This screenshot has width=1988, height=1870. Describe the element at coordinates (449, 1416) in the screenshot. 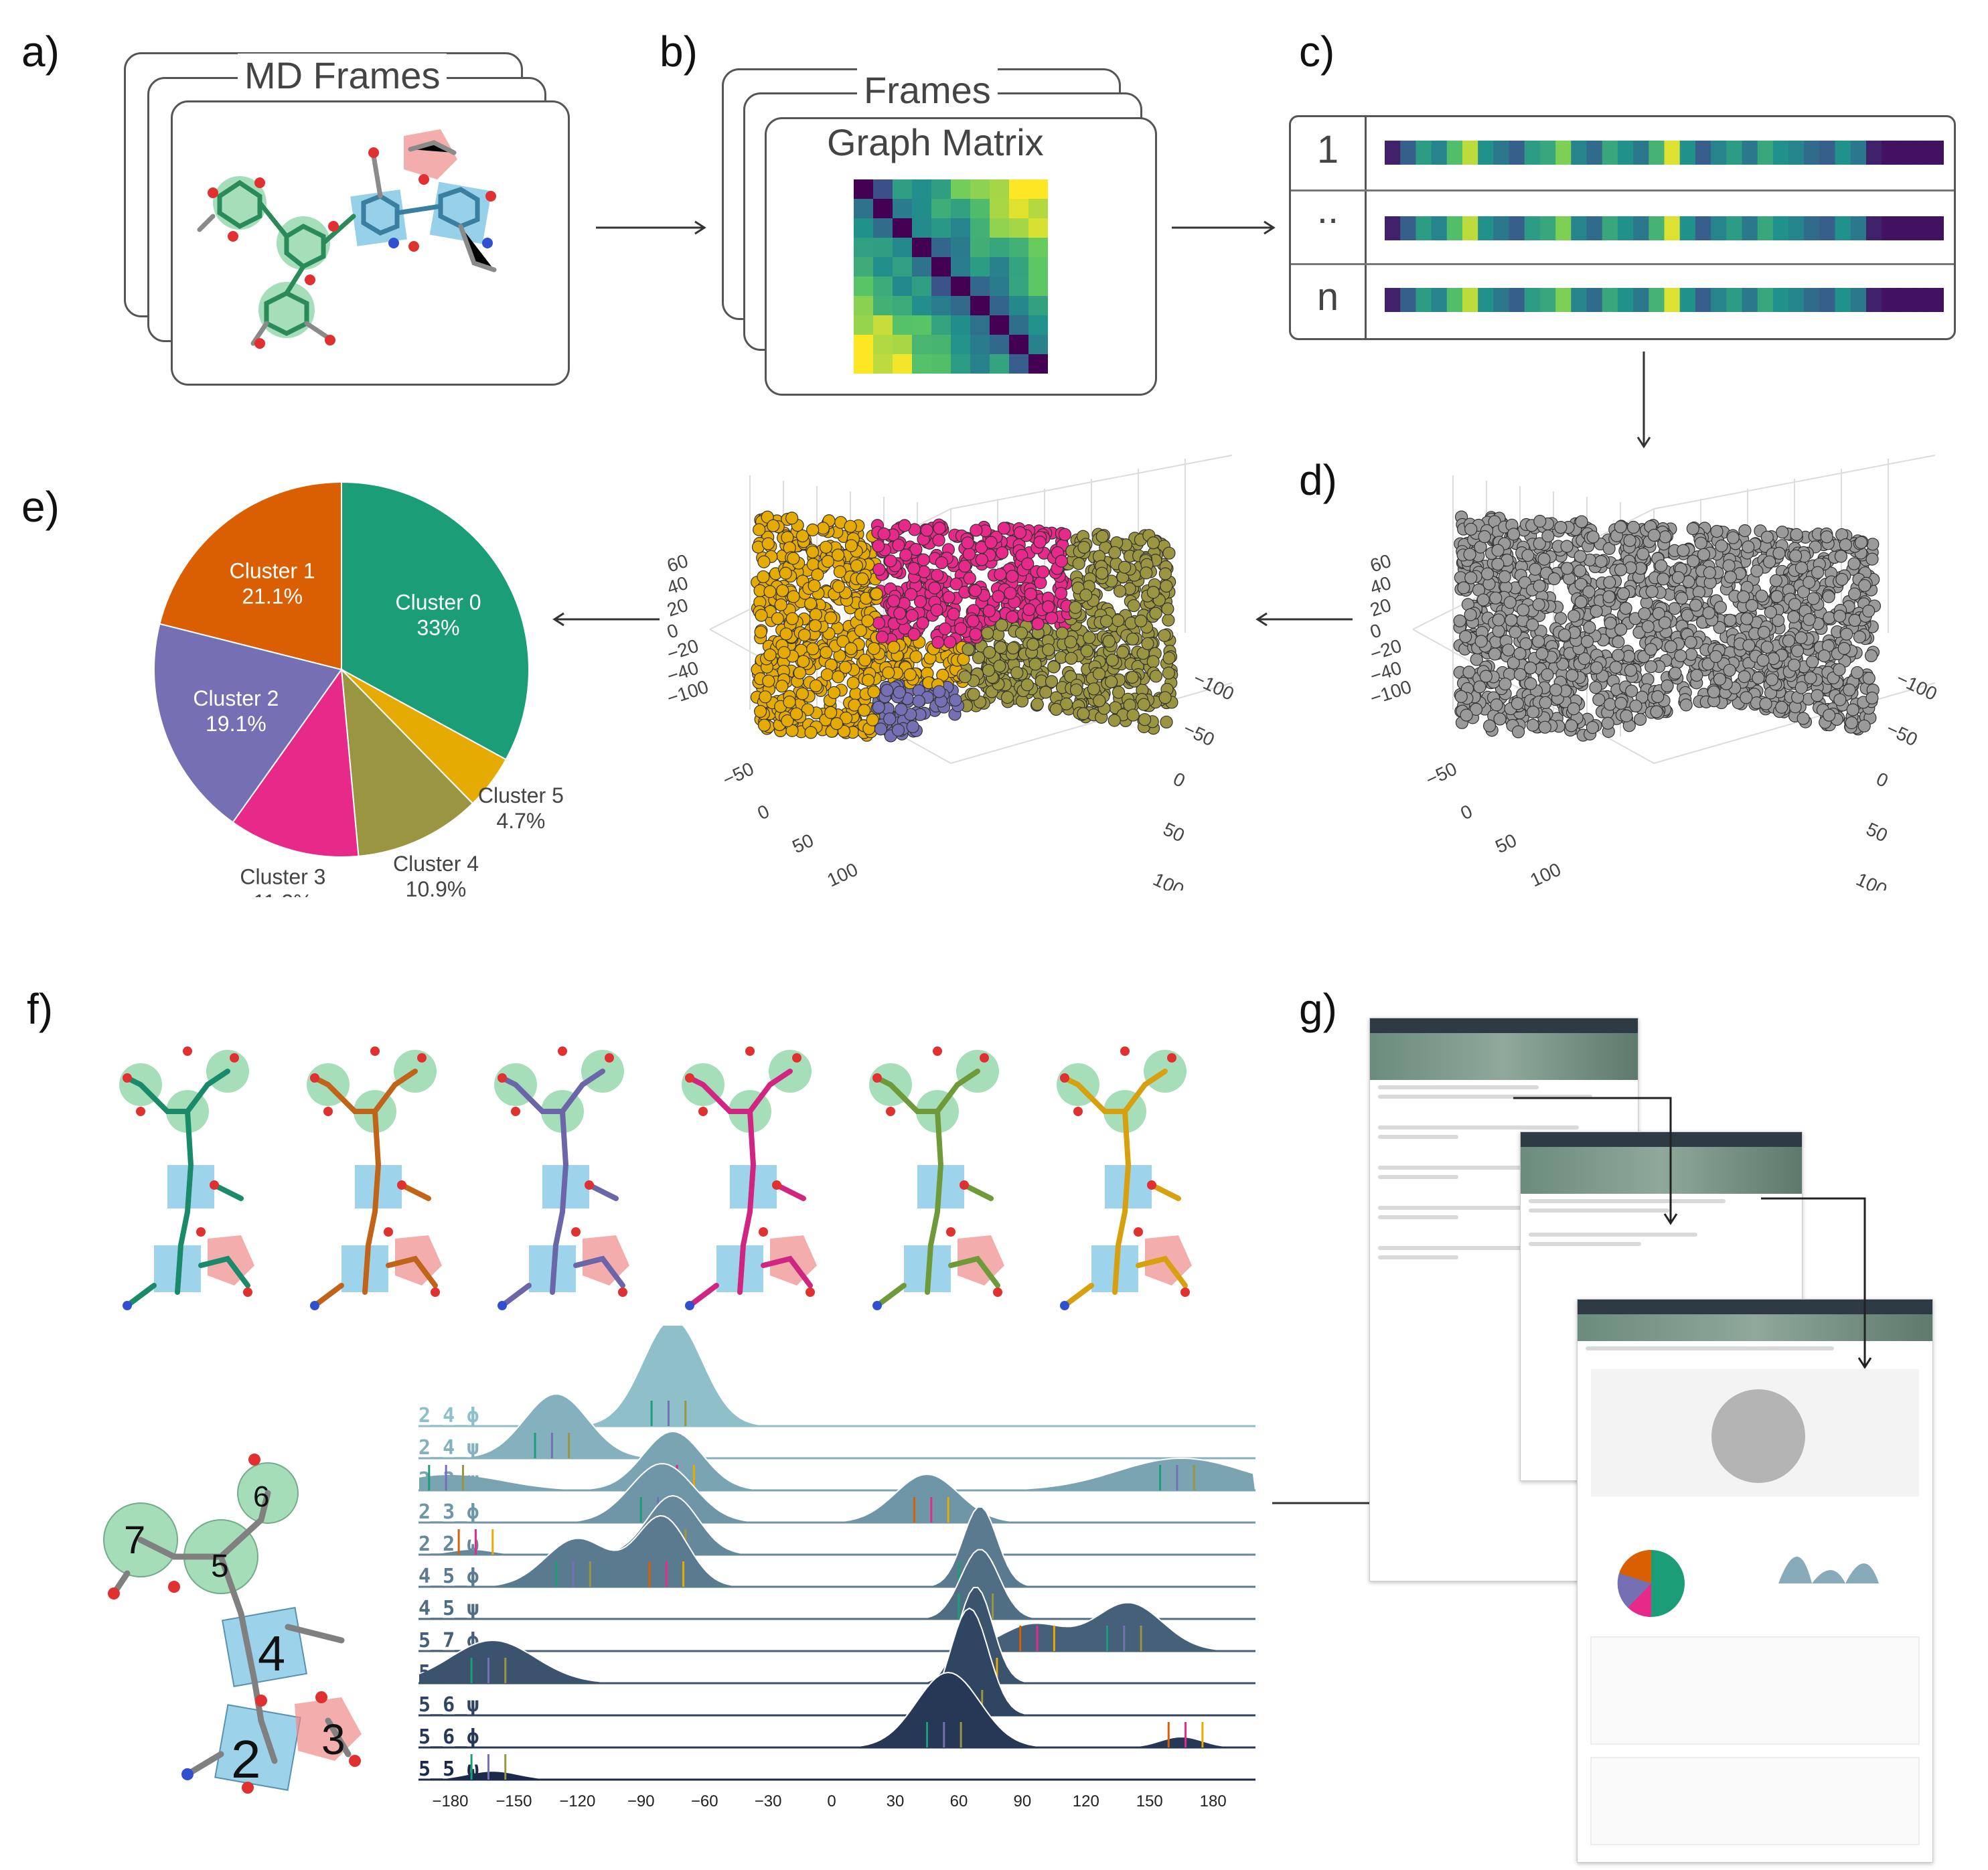

I see `ridge-label: 2_4_ϕ` at that location.